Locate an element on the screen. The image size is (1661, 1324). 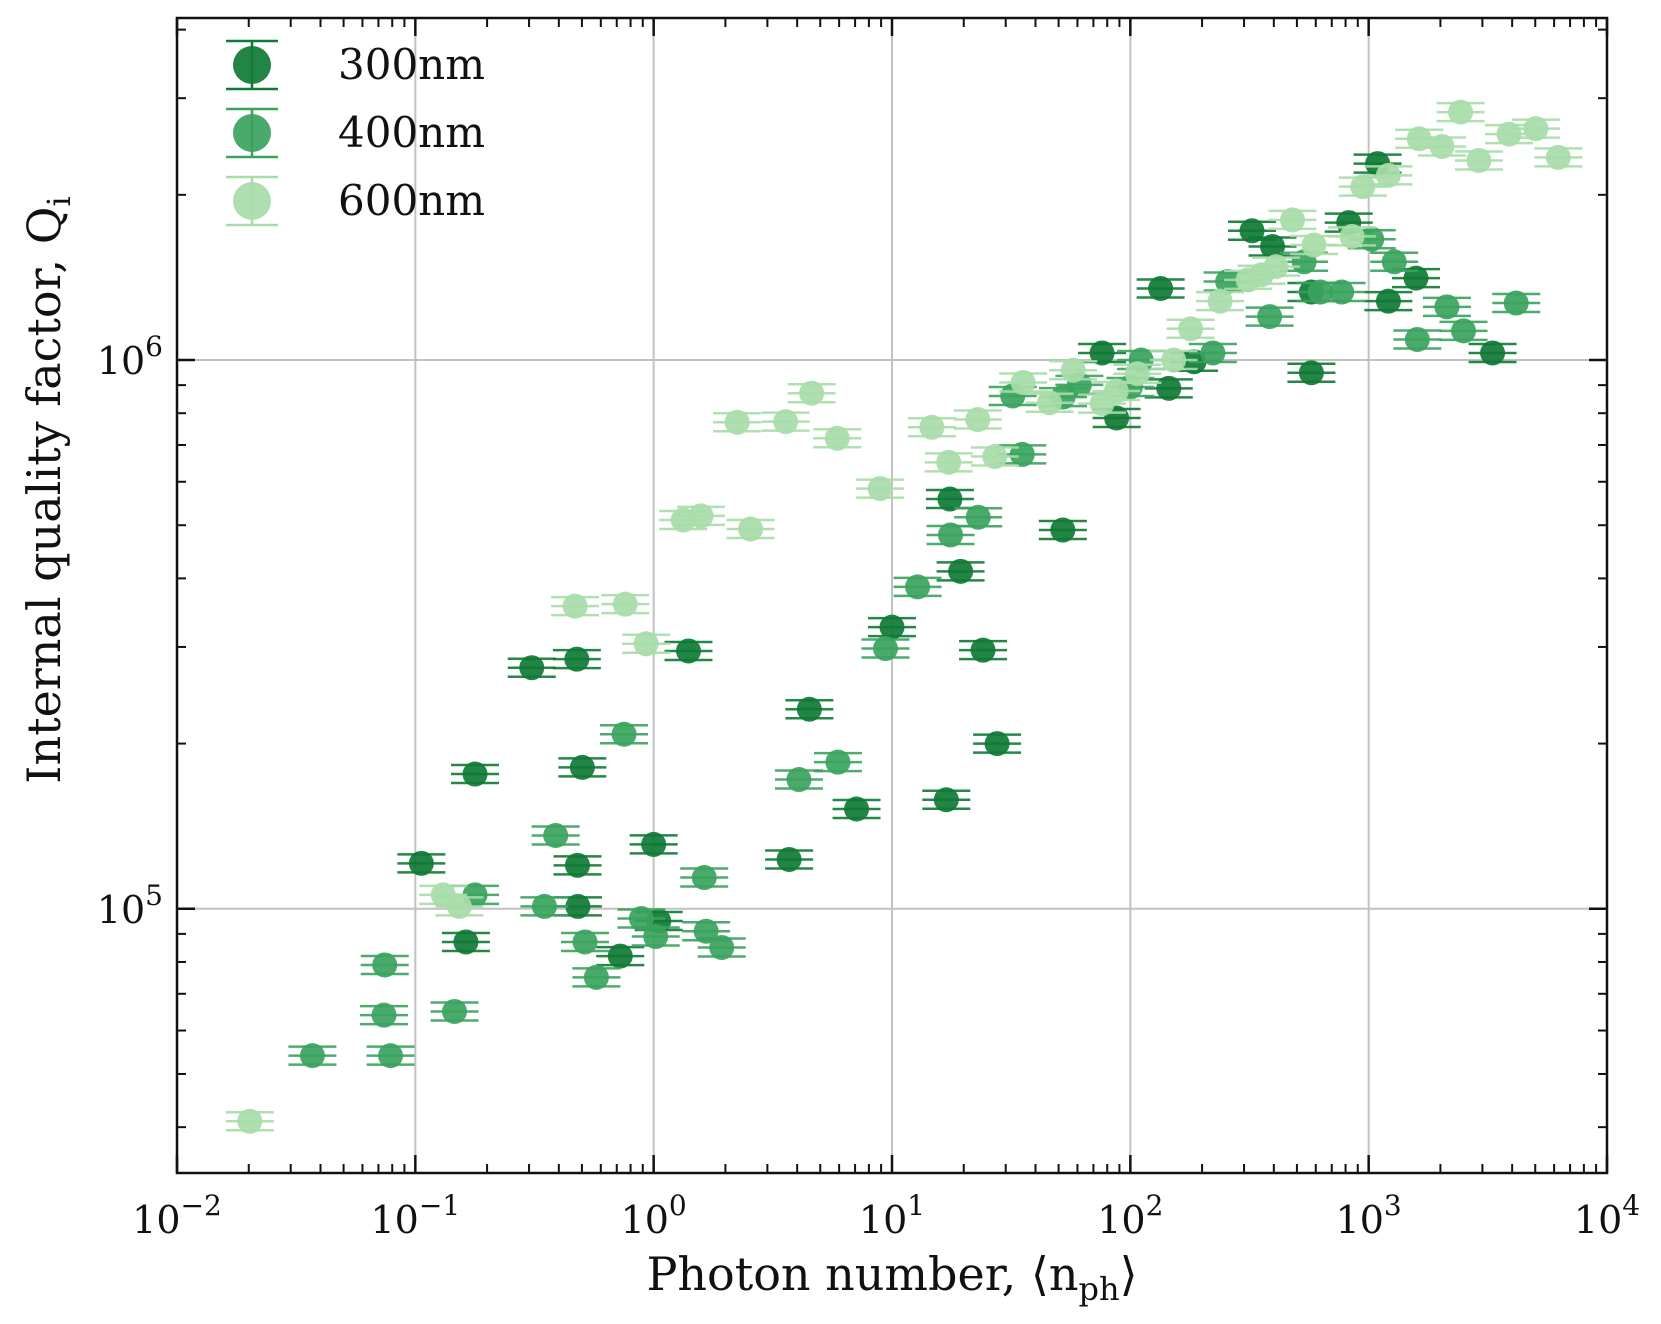
legend-marker is located at coordinates (252, 201).